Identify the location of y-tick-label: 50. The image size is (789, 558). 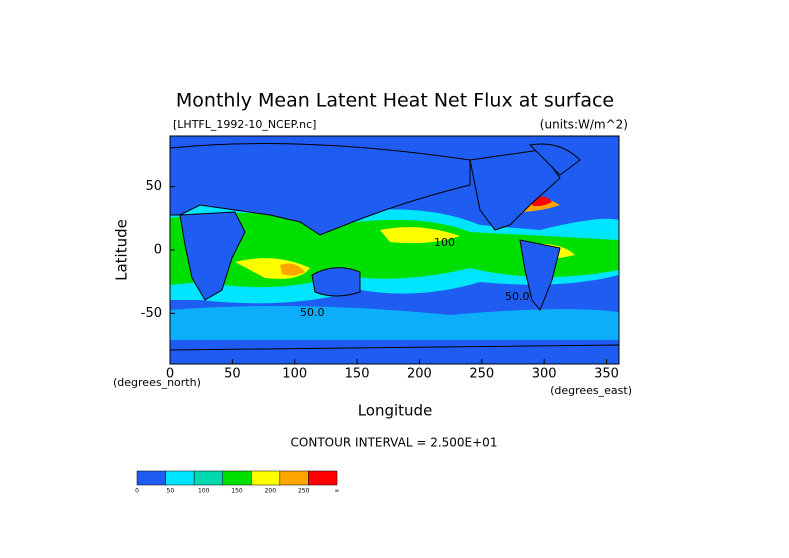
(153, 186).